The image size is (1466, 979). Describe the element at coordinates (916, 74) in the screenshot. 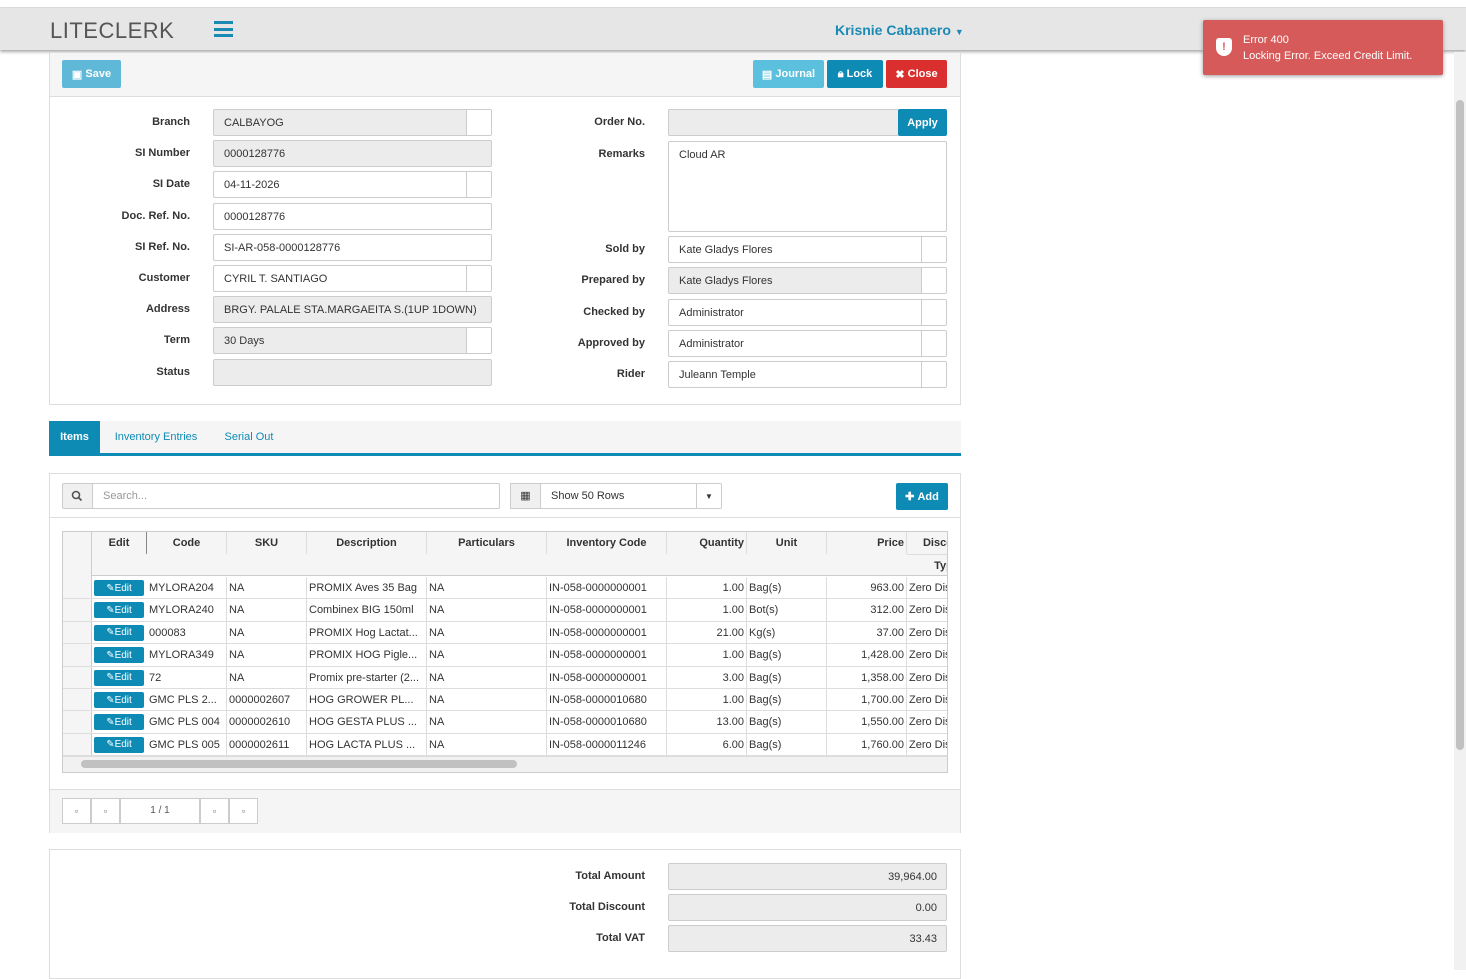

I see `close-button: ✖ Close` at that location.